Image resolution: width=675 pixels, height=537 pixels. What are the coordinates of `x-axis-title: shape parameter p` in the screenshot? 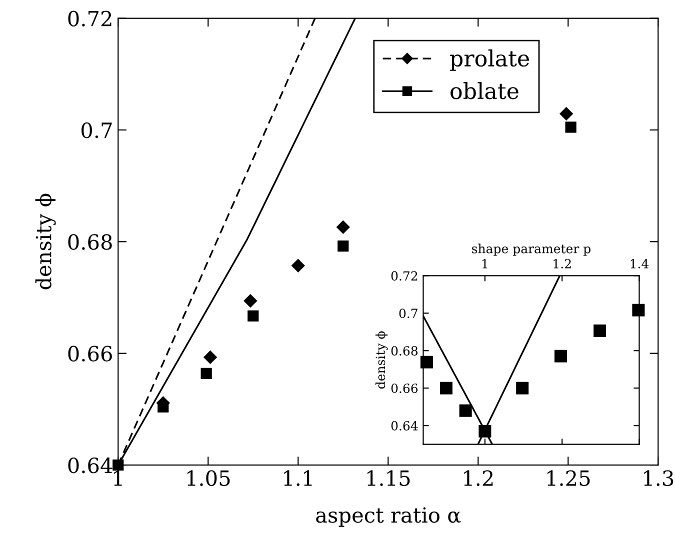 It's located at (531, 250).